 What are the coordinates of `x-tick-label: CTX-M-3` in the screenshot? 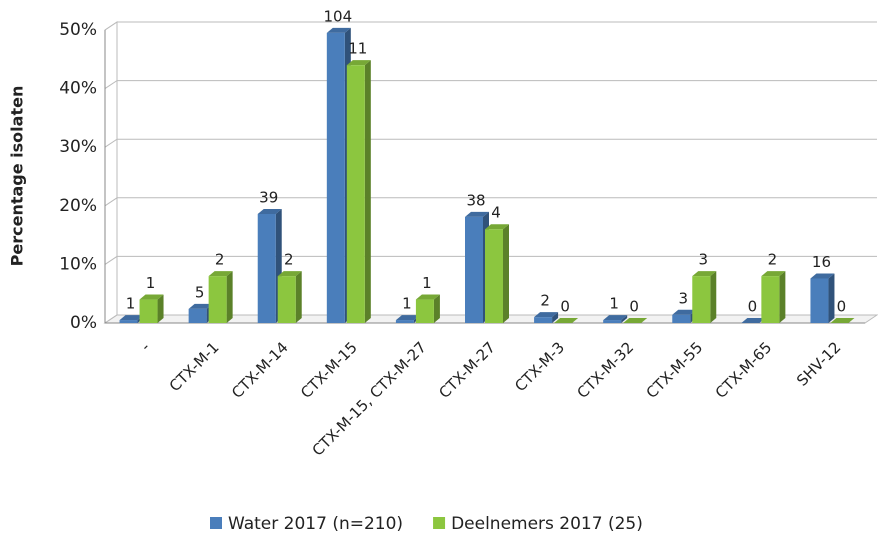 It's located at (539, 366).